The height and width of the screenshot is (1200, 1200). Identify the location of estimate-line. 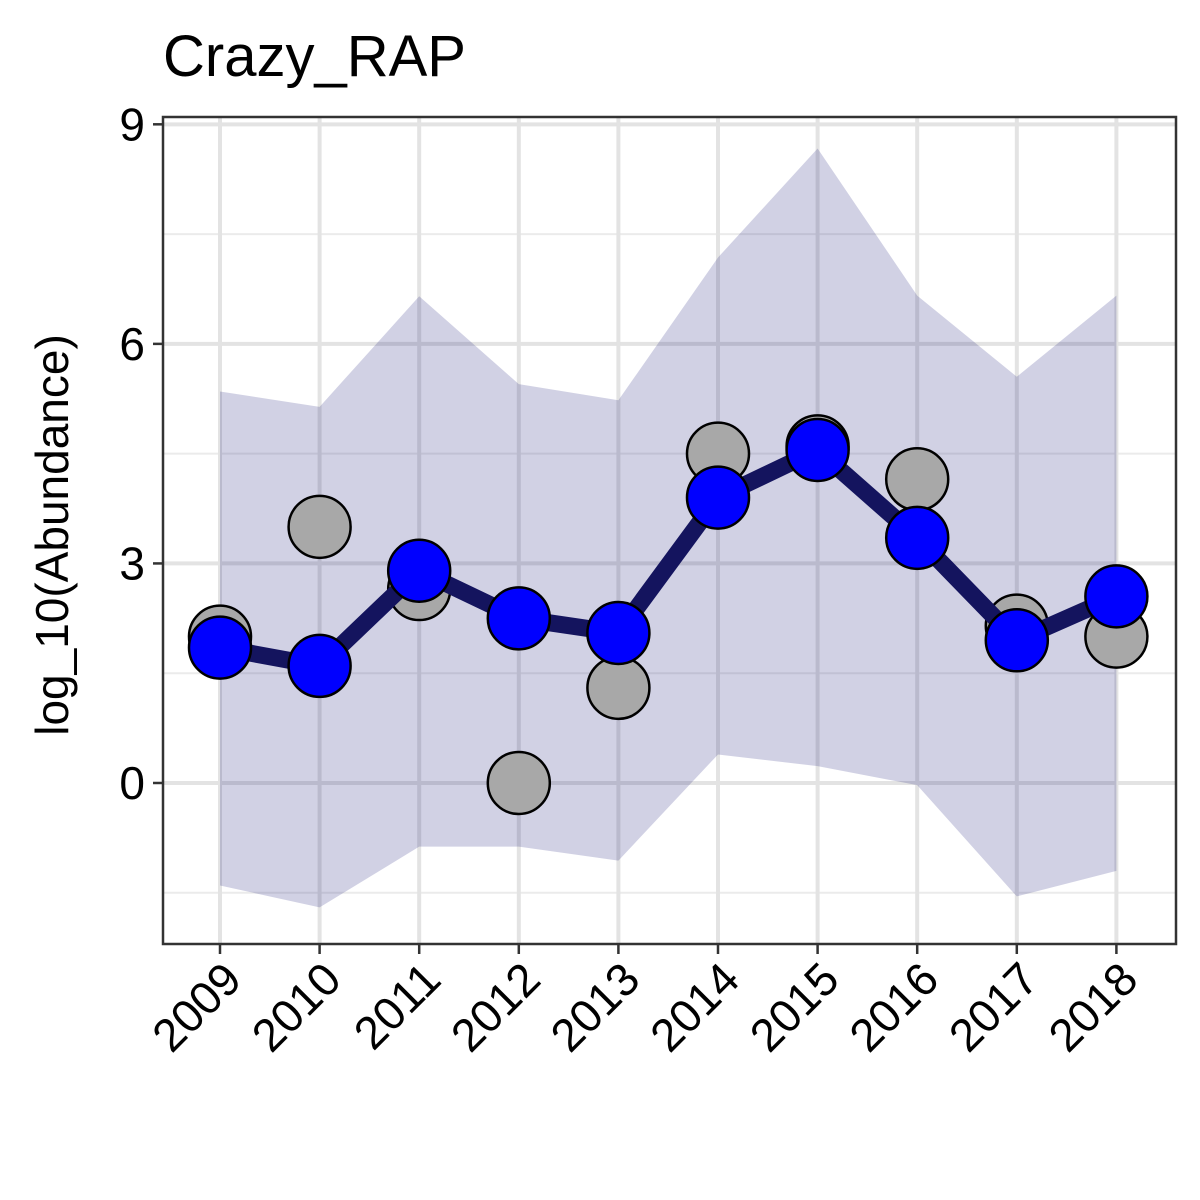
(668, 558).